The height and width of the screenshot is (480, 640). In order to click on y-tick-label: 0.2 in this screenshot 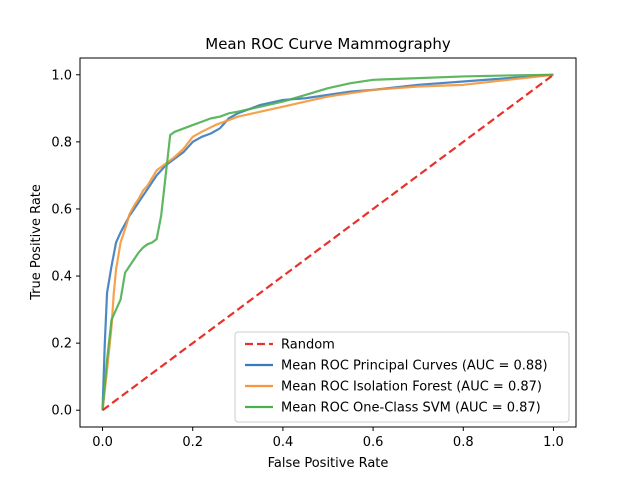, I will do `click(61, 344)`.